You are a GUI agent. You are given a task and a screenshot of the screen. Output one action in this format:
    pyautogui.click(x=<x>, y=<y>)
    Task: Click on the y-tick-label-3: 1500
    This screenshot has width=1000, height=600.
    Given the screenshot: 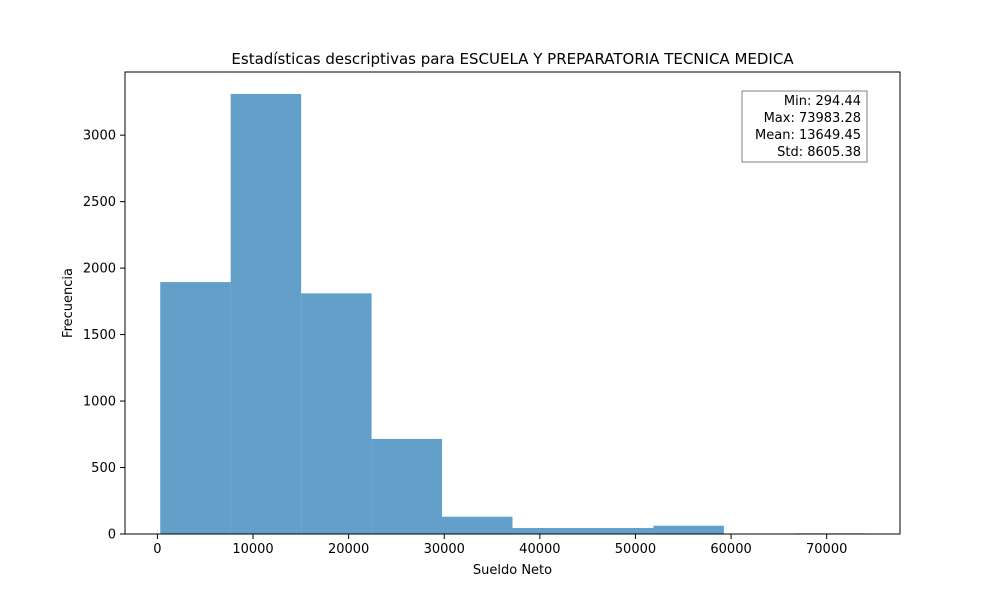 What is the action you would take?
    pyautogui.click(x=99, y=335)
    